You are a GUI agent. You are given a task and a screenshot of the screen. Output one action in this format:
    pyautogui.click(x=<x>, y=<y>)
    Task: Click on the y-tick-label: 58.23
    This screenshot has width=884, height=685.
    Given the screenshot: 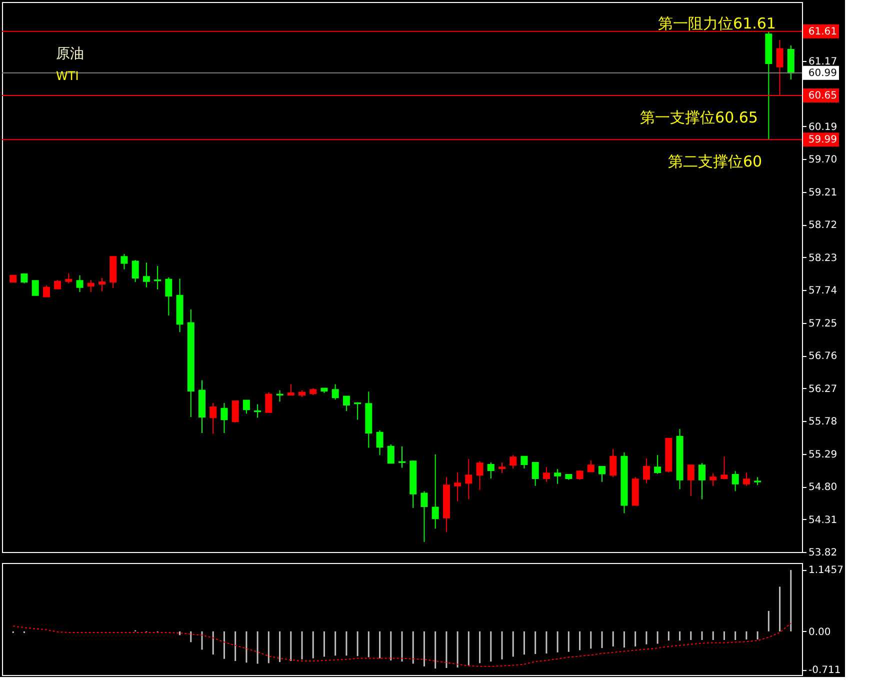 What is the action you would take?
    pyautogui.click(x=823, y=258)
    